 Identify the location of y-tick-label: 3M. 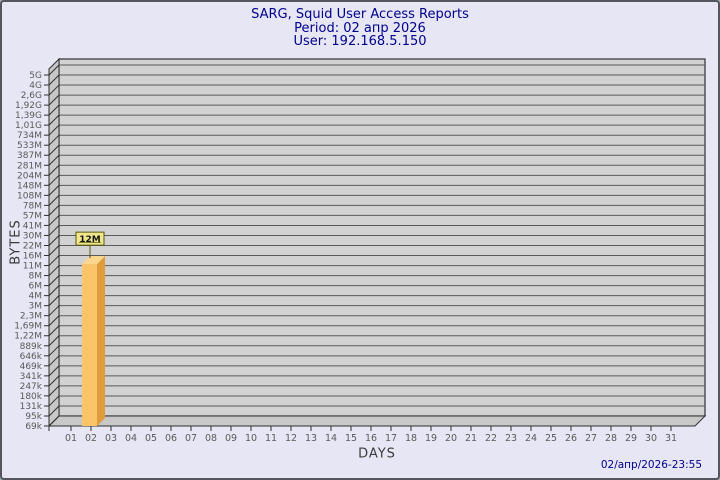
(36, 307).